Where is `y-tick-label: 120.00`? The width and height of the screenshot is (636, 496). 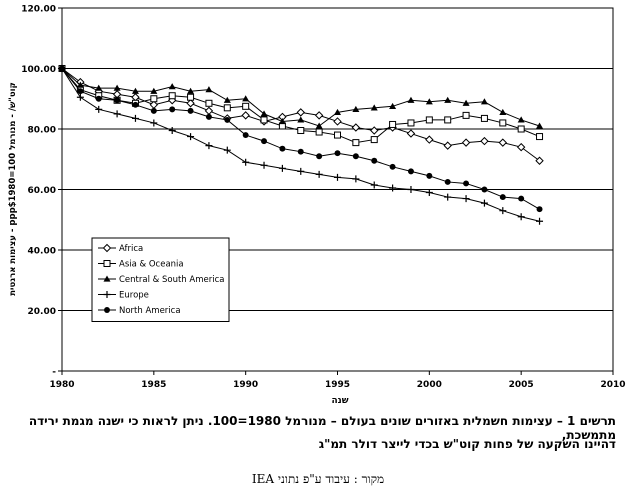 y-tick-label: 120.00 is located at coordinates (38, 10).